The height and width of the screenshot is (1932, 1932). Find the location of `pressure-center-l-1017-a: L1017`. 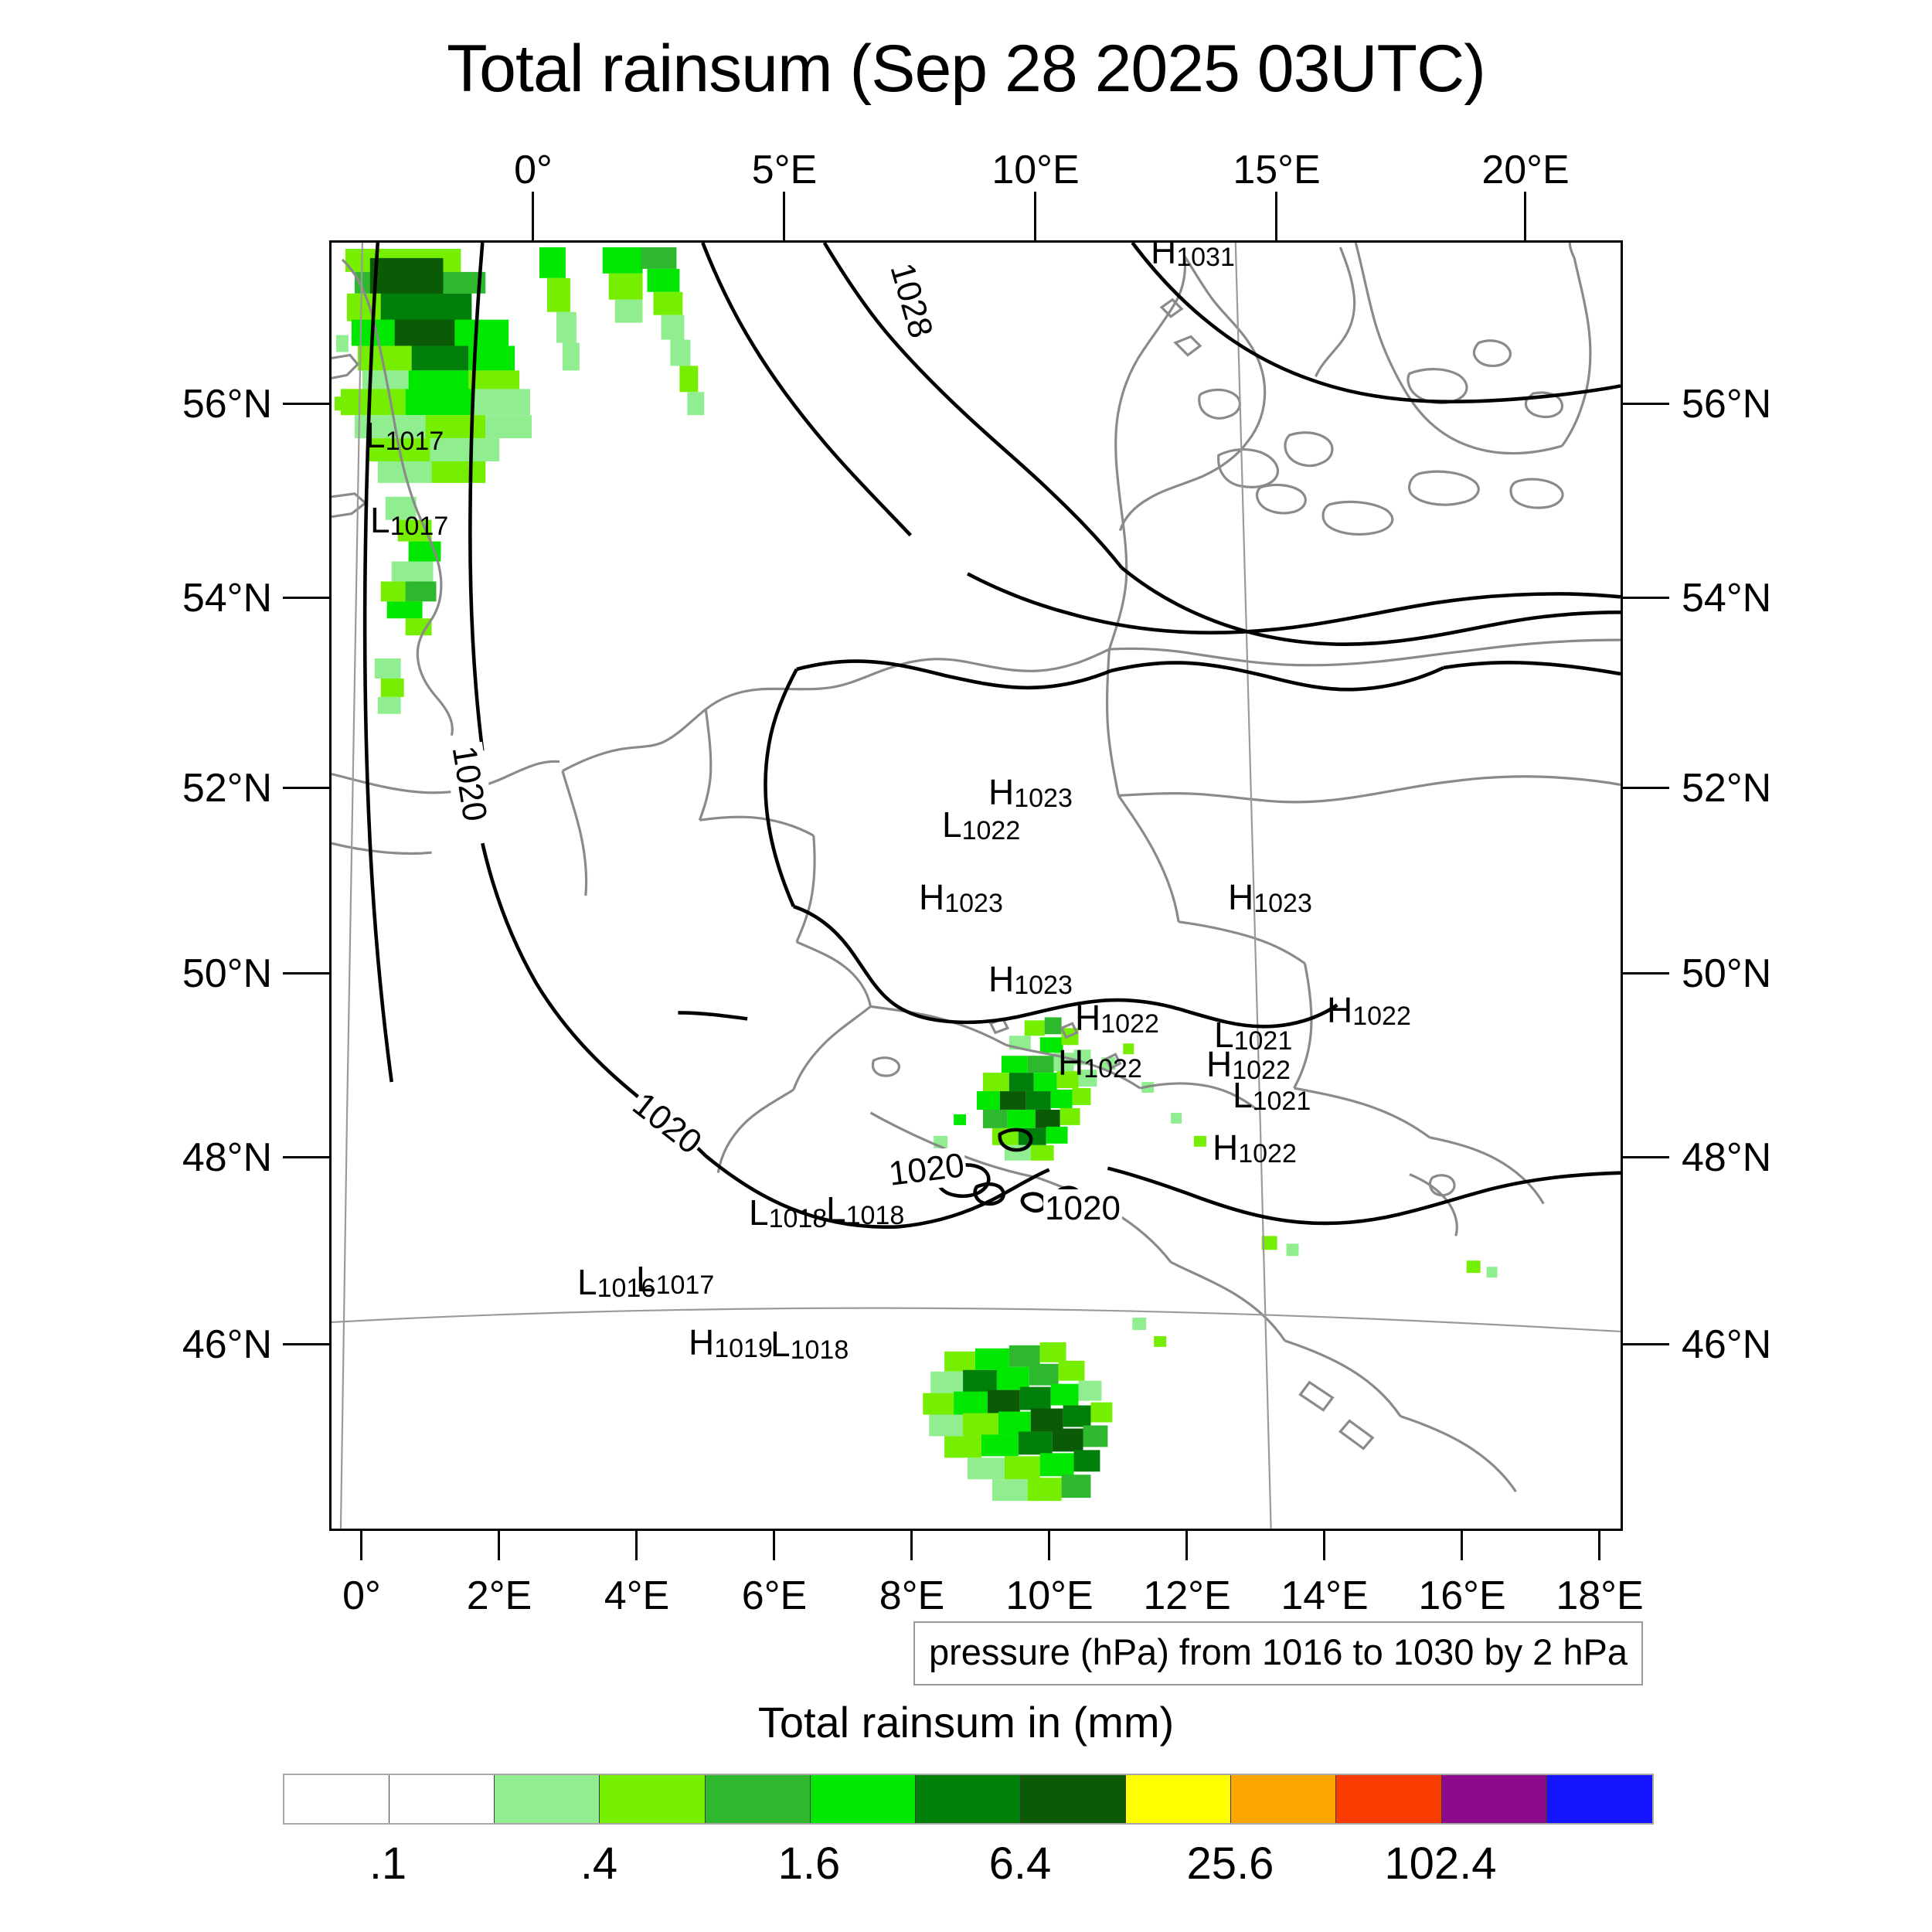

pressure-center-l-1017-a: L1017 is located at coordinates (405, 436).